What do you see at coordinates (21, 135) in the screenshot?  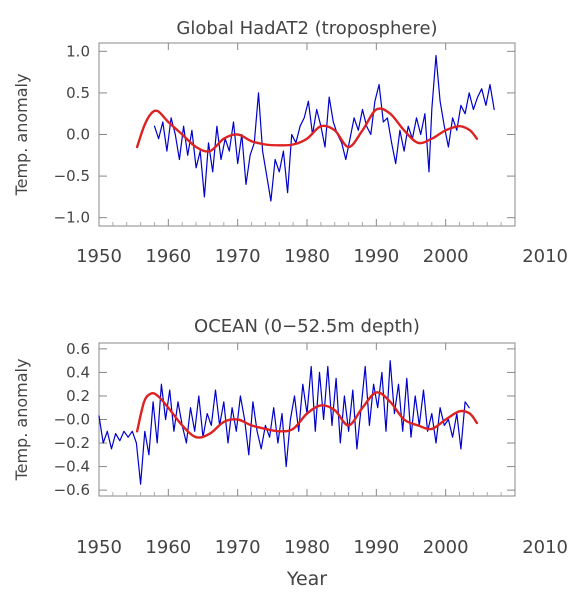 I see `panel-1-y-axis-label: Temp. anomaly` at bounding box center [21, 135].